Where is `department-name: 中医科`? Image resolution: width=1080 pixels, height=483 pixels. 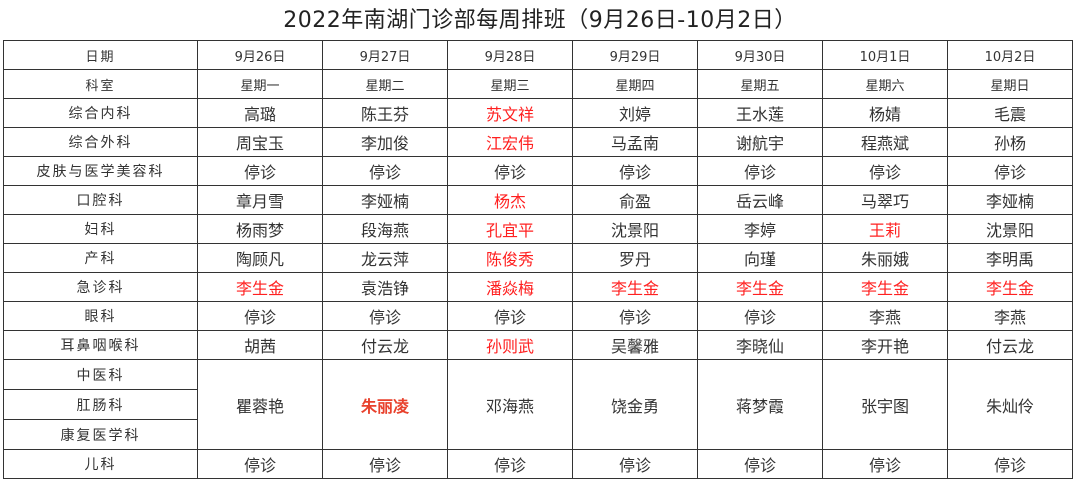 department-name: 中医科 is located at coordinates (100, 374).